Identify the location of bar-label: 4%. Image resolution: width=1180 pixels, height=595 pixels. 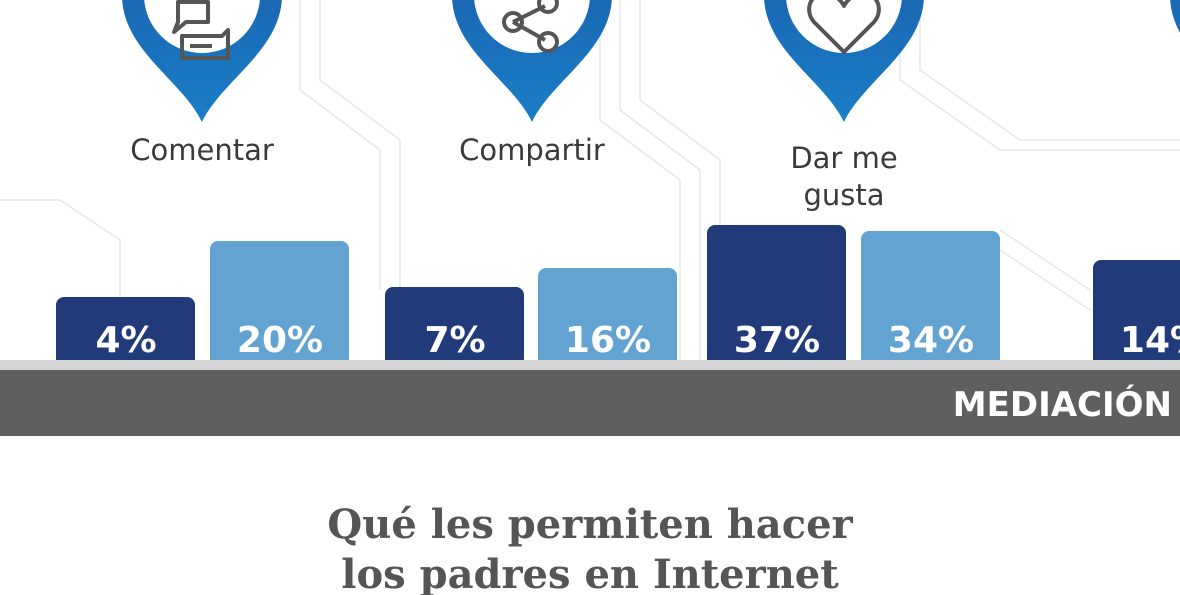
(125, 340).